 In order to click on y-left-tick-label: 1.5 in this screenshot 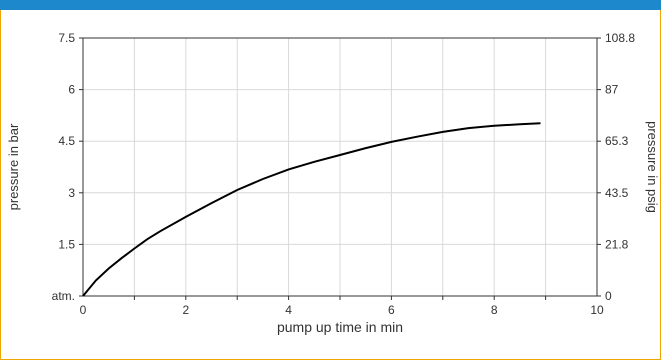, I will do `click(66, 244)`.